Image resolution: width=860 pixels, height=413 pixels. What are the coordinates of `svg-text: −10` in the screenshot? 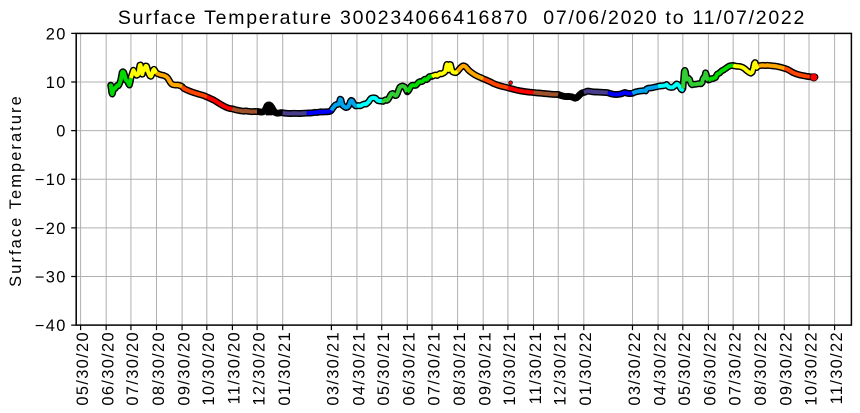 It's located at (51, 180).